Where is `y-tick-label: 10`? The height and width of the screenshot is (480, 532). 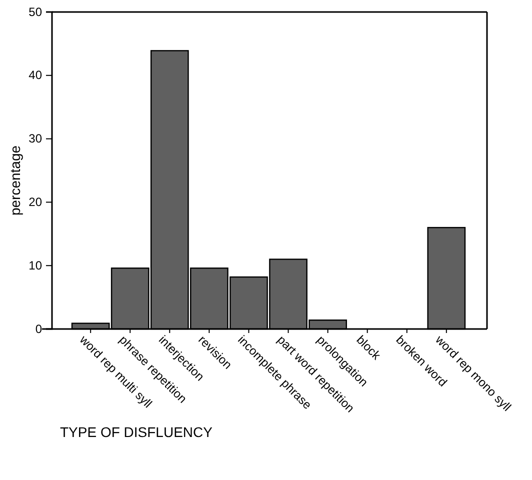
y-tick-label: 10 is located at coordinates (35, 265).